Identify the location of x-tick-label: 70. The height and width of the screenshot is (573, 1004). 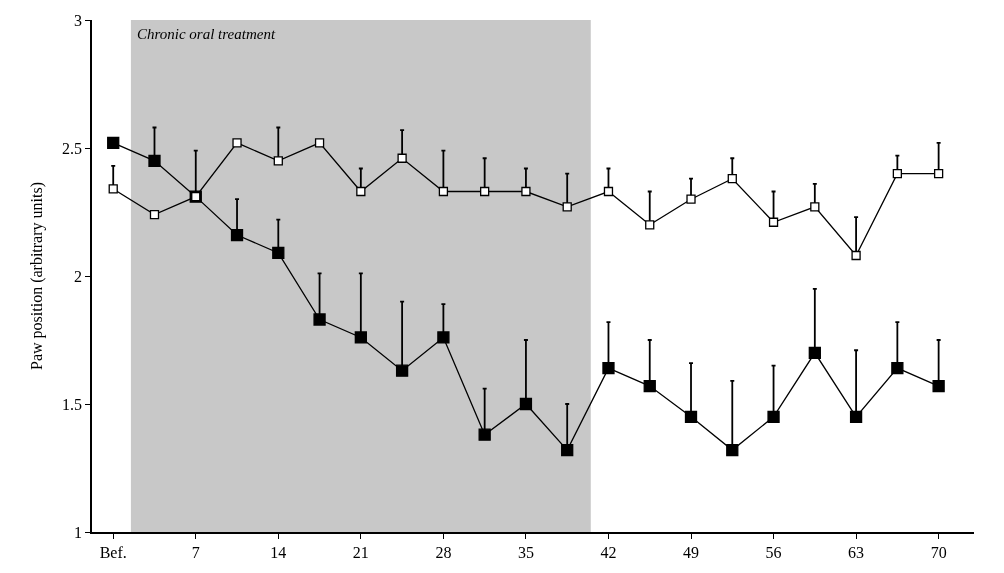
(938, 552).